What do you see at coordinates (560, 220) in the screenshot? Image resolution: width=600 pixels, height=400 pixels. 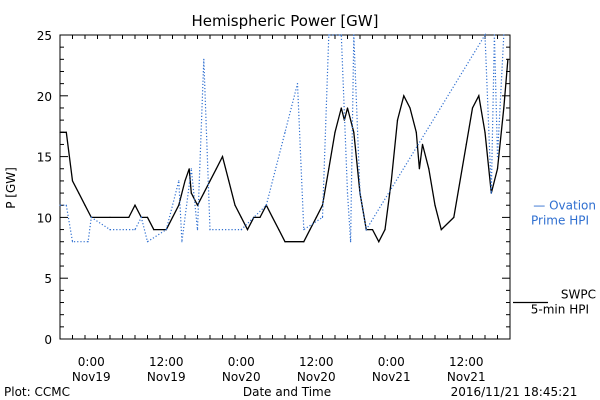 I see `legend-ovation-label-2: Prime HPI` at bounding box center [560, 220].